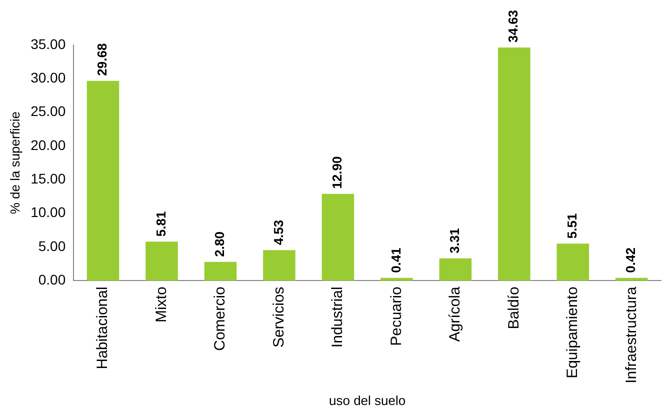  I want to click on data-label: 3.31, so click(454, 241).